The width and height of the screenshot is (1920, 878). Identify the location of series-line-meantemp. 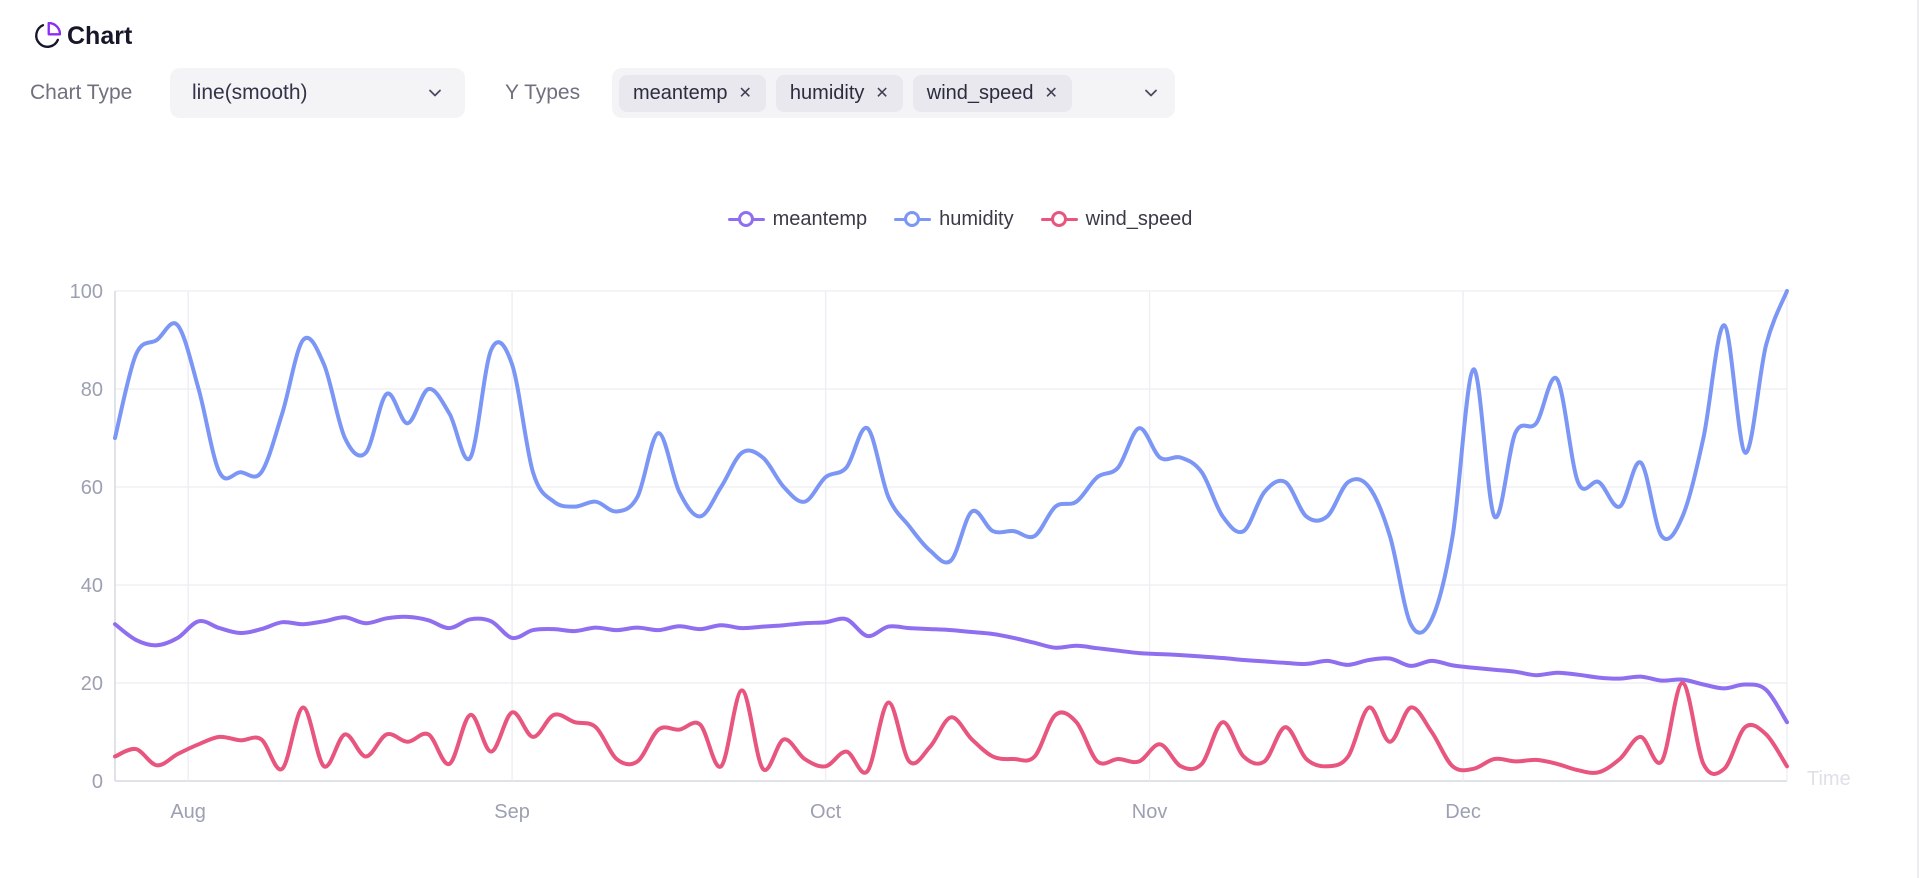
(951, 669).